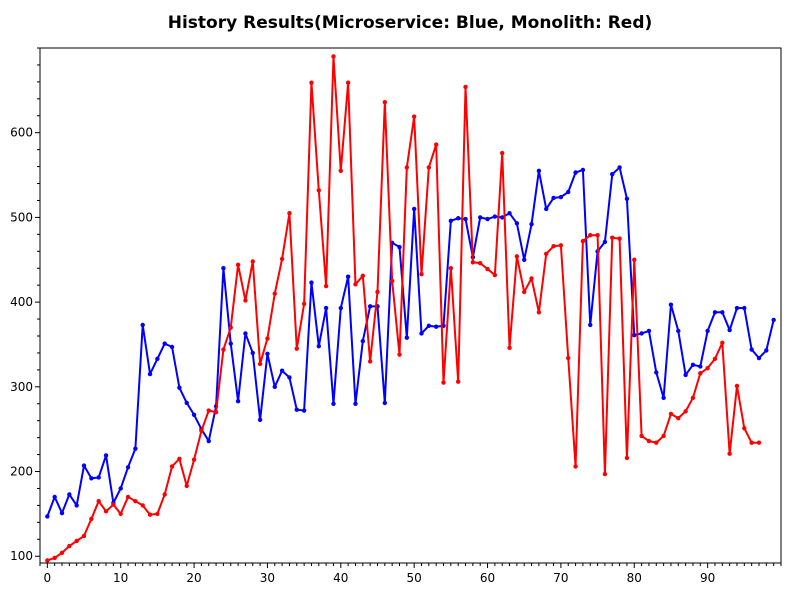 Image resolution: width=800 pixels, height=600 pixels. I want to click on y-tick-label: 200, so click(21, 472).